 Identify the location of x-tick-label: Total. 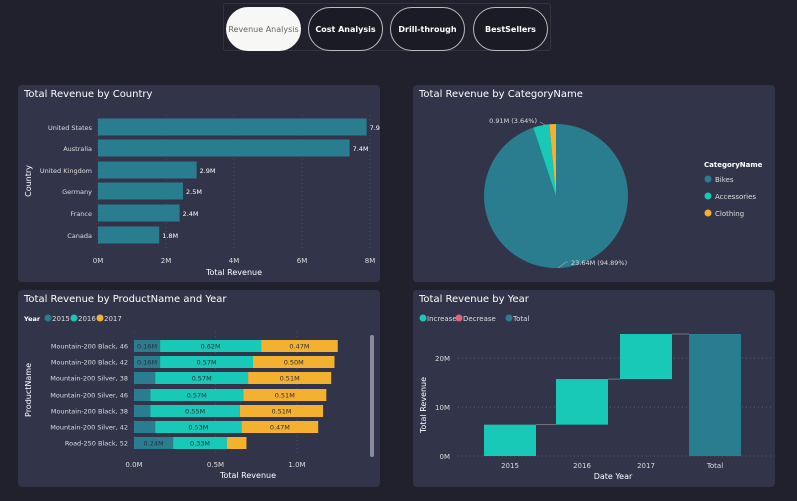
(714, 466).